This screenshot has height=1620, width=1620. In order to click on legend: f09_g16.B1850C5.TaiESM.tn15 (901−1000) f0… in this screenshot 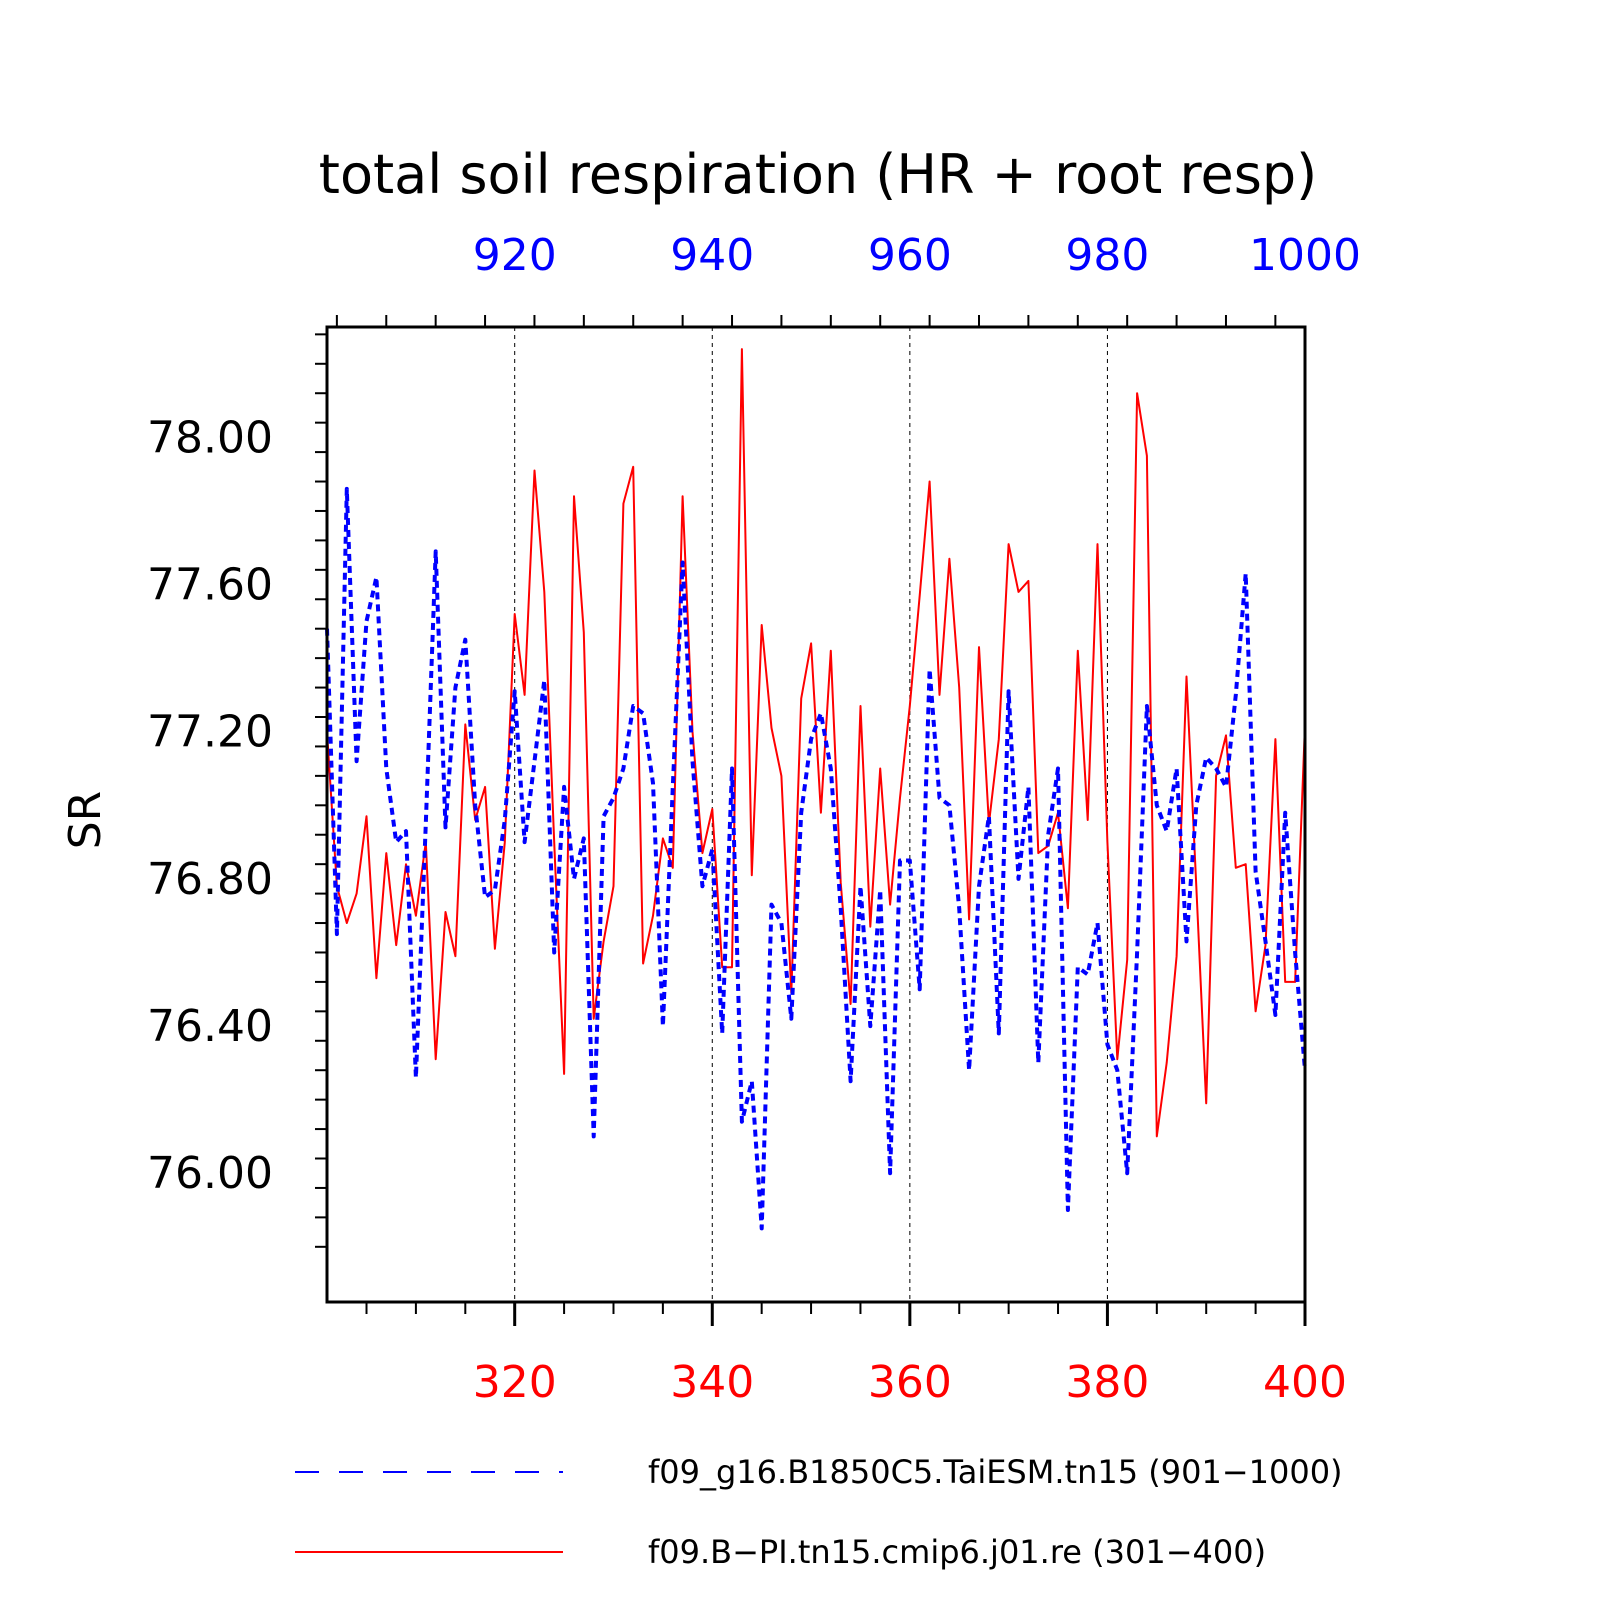, I will do `click(819, 1512)`.